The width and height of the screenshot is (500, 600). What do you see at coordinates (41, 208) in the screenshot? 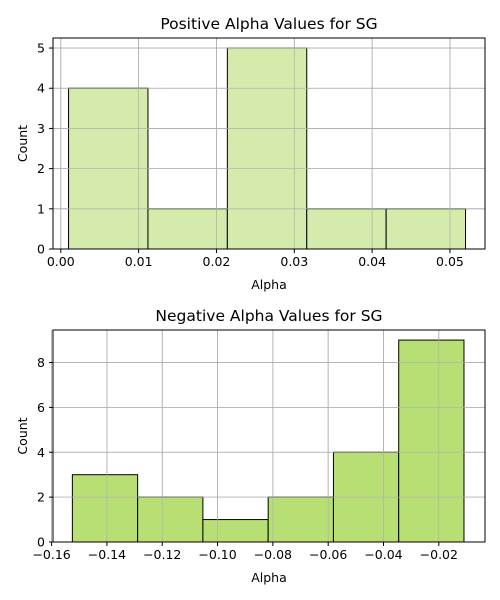
I see `y-tick-label: 1` at bounding box center [41, 208].